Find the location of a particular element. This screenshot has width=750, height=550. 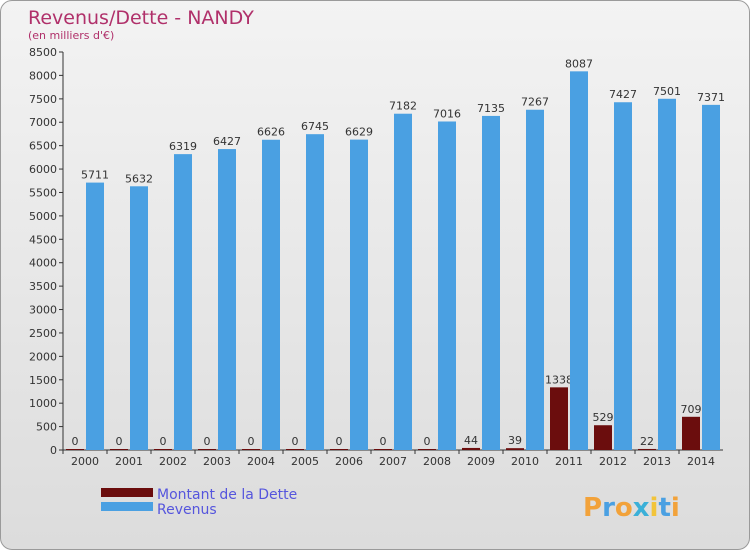

value-label-revenus: 7135 is located at coordinates (491, 108).